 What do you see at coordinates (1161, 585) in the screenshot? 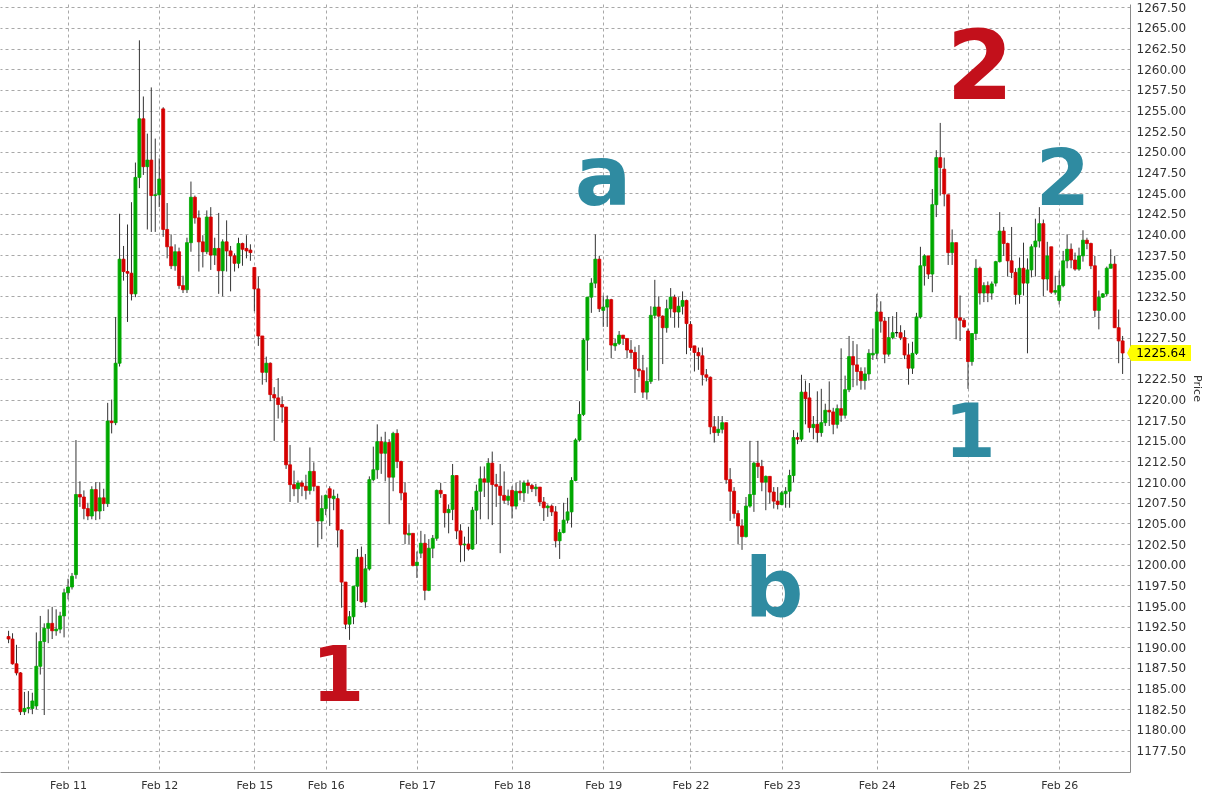
I see `y-tick-label: 1197.50` at bounding box center [1161, 585].